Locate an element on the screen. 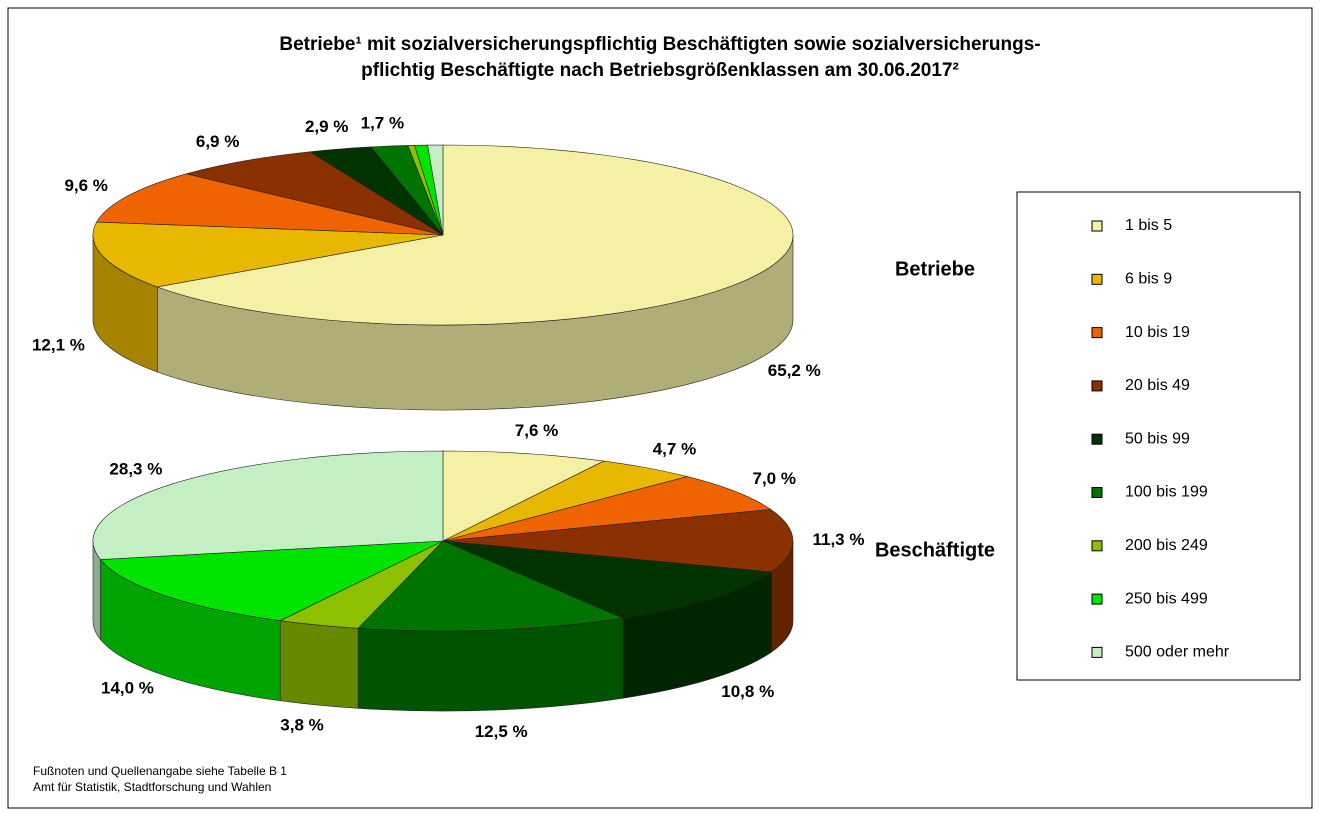 This screenshot has height=813, width=1321. value-label: 7,0 % is located at coordinates (774, 478).